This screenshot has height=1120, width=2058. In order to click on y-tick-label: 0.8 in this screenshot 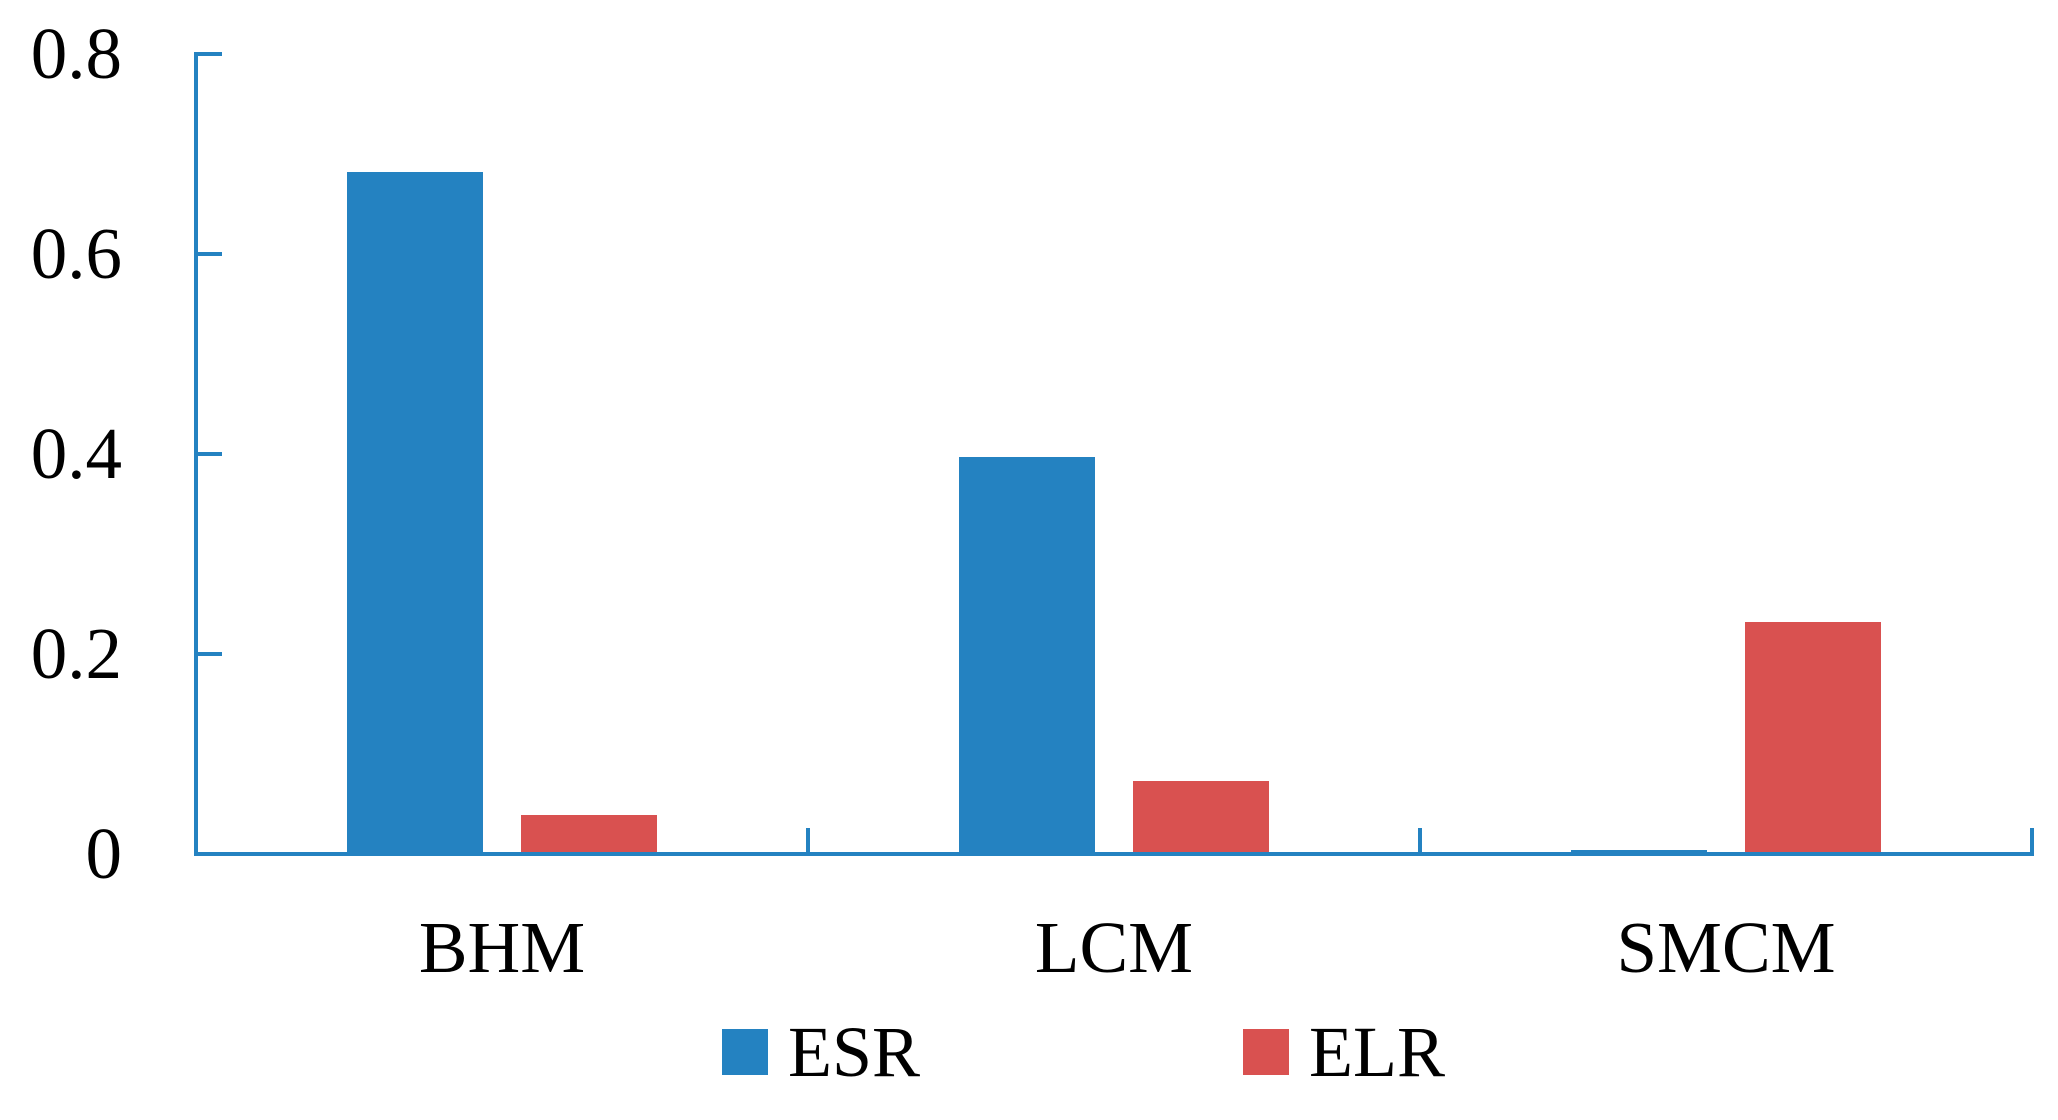, I will do `click(76, 53)`.